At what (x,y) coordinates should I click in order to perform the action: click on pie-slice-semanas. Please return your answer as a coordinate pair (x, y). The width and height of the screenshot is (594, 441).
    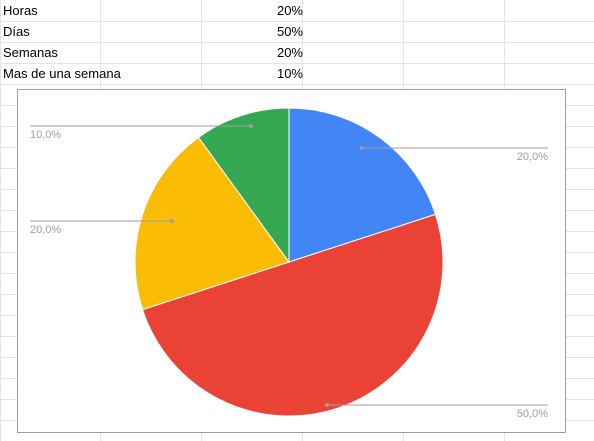
    Looking at the image, I should click on (212, 223).